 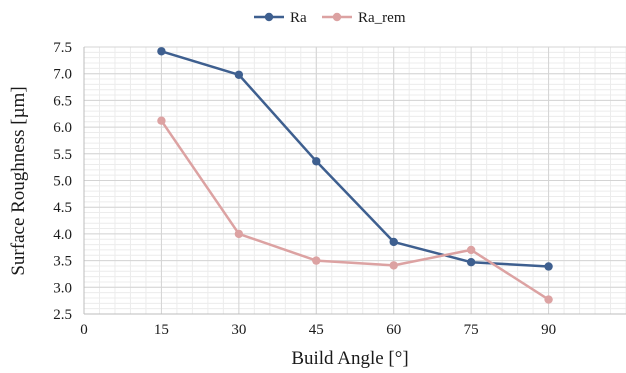 I want to click on legend-item-ra-rem: Ra_rem, so click(x=364, y=18).